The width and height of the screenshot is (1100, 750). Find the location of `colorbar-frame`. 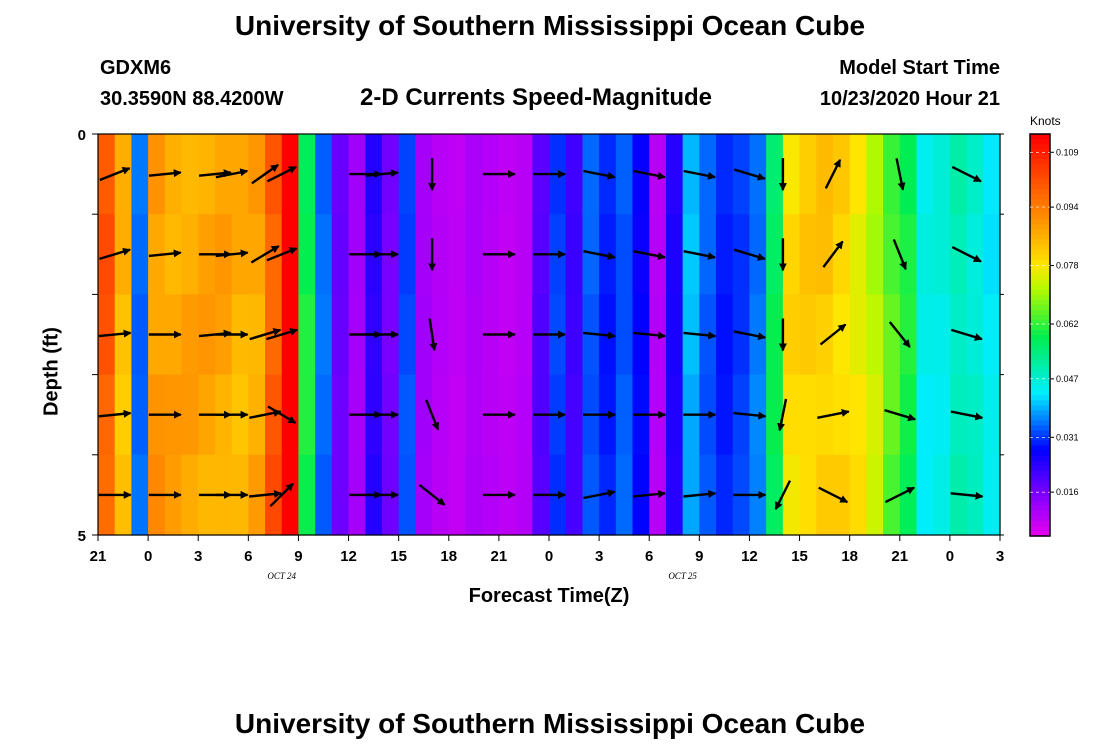

colorbar-frame is located at coordinates (1040, 335).